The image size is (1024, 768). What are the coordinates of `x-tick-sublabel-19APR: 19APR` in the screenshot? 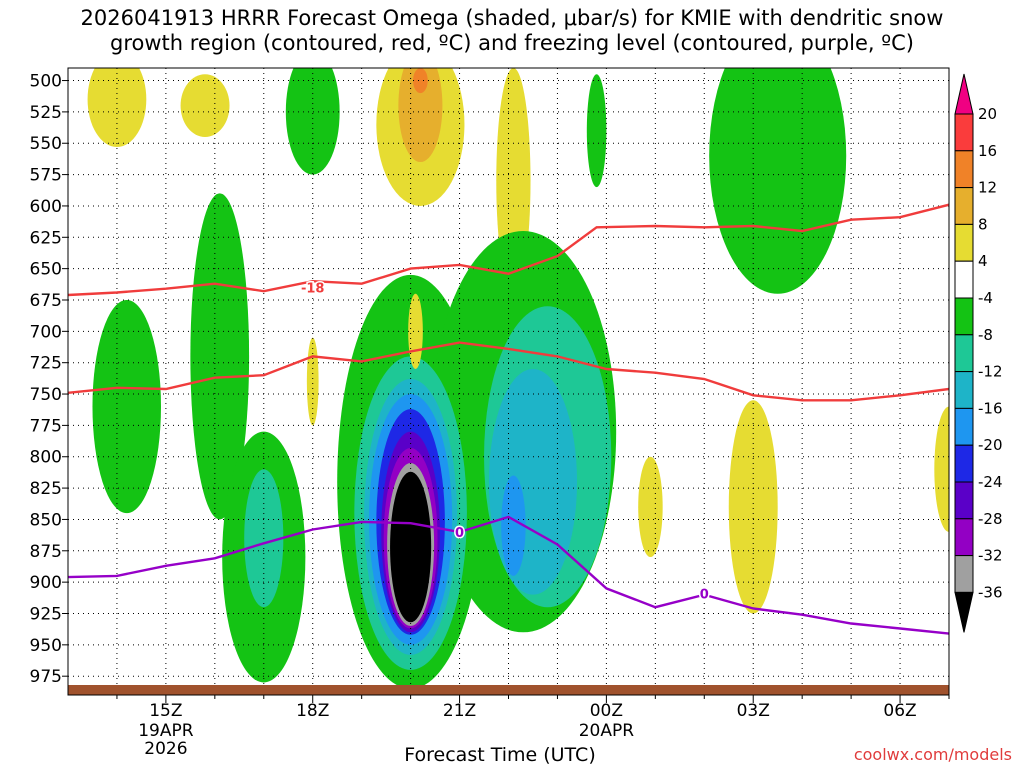 It's located at (166, 731).